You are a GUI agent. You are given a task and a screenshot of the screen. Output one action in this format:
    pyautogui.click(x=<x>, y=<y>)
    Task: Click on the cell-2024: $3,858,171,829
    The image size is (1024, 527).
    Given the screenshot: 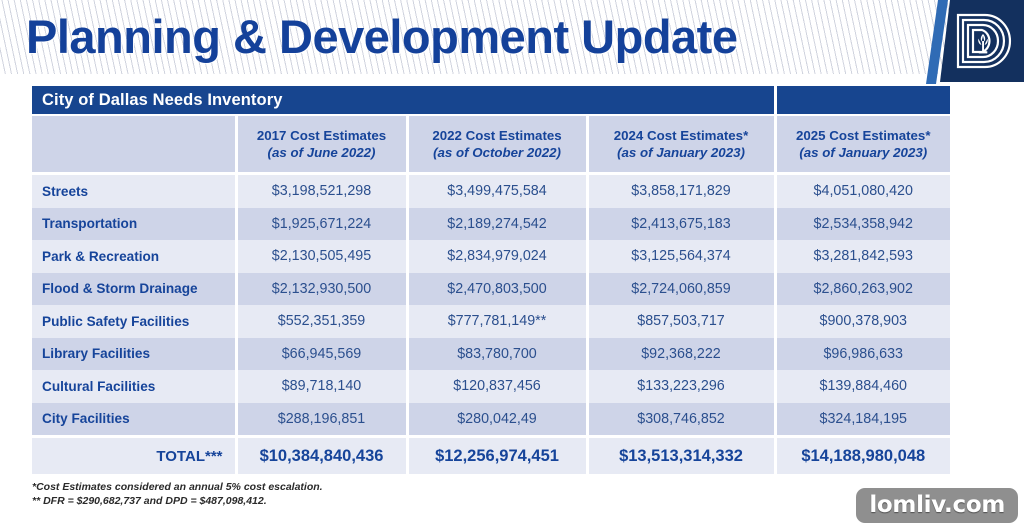 What is the action you would take?
    pyautogui.click(x=682, y=191)
    